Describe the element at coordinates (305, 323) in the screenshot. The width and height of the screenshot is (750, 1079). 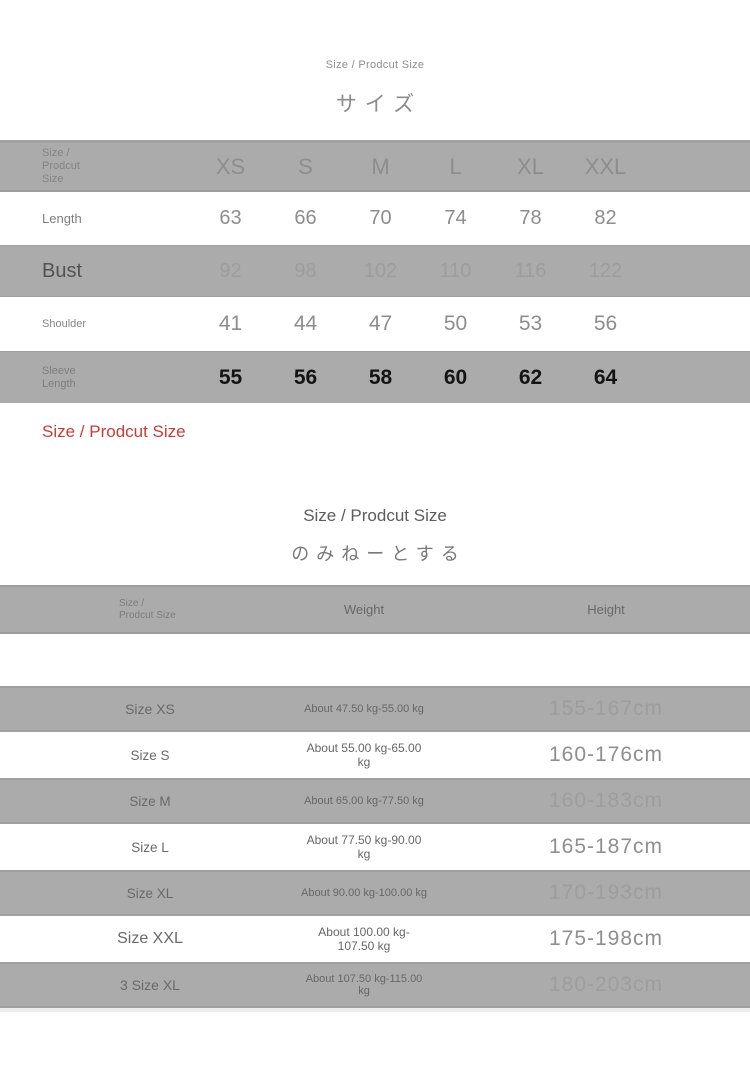
I see `cell-value: 44` at that location.